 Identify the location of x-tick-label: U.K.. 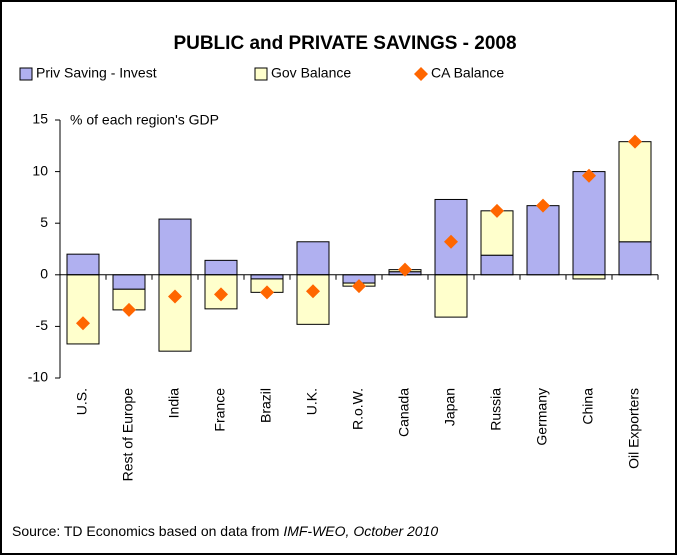
(312, 401).